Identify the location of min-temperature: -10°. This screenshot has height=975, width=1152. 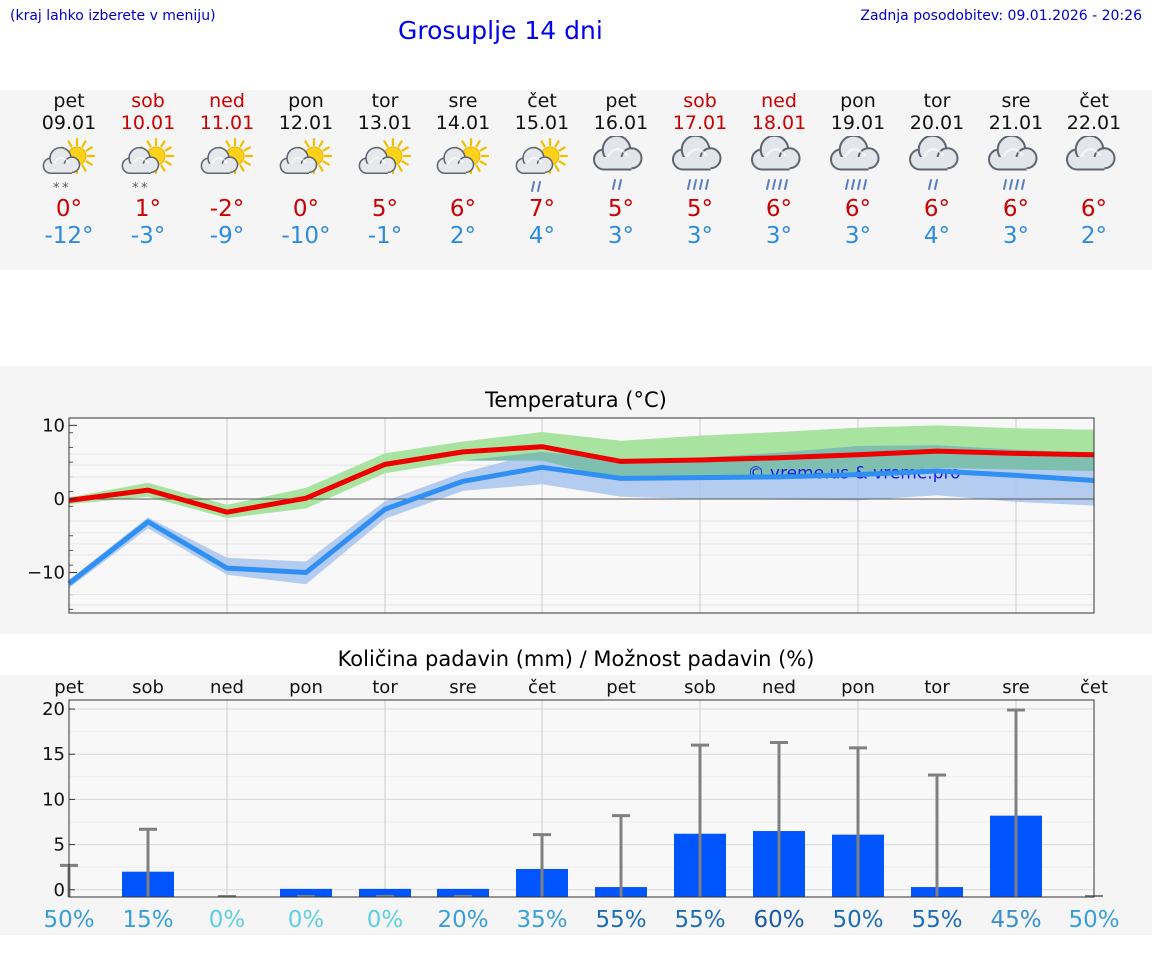
(306, 236).